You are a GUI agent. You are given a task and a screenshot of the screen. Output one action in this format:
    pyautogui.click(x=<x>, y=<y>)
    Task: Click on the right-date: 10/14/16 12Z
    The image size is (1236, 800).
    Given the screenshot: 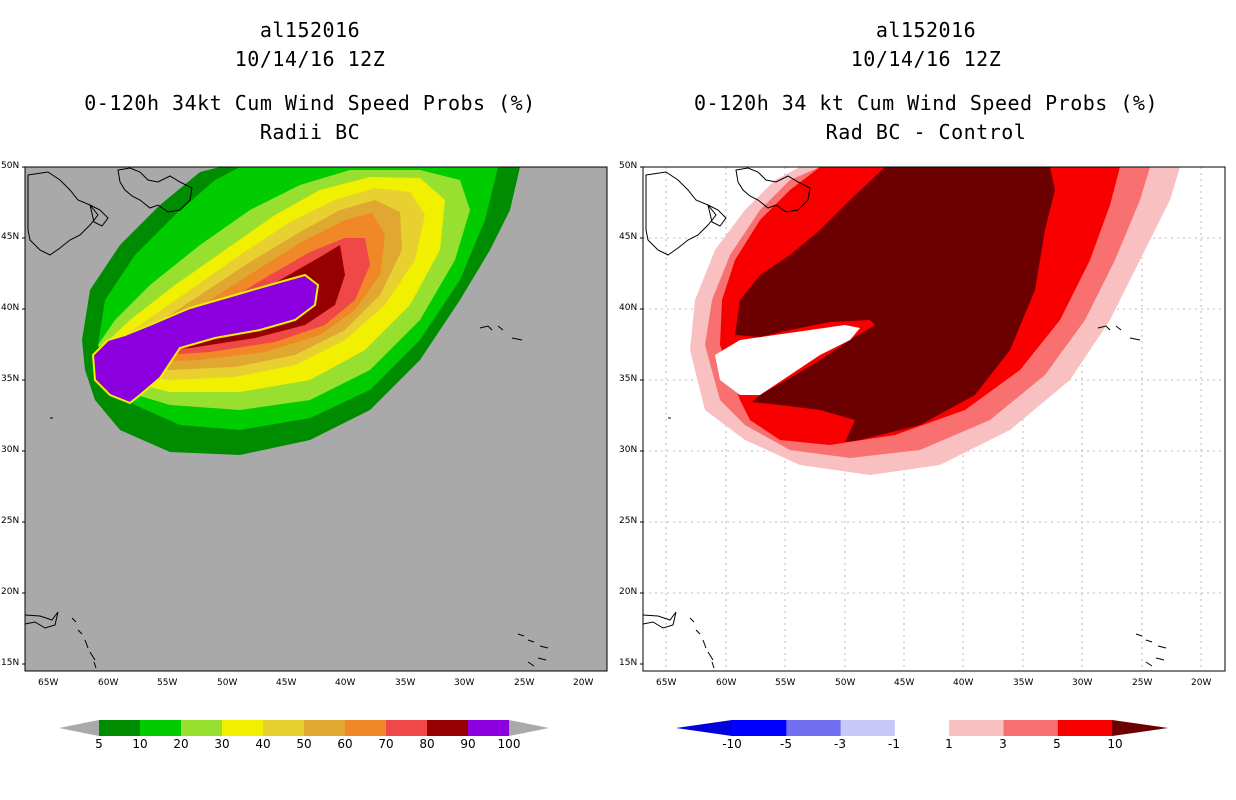 What is the action you would take?
    pyautogui.click(x=926, y=59)
    